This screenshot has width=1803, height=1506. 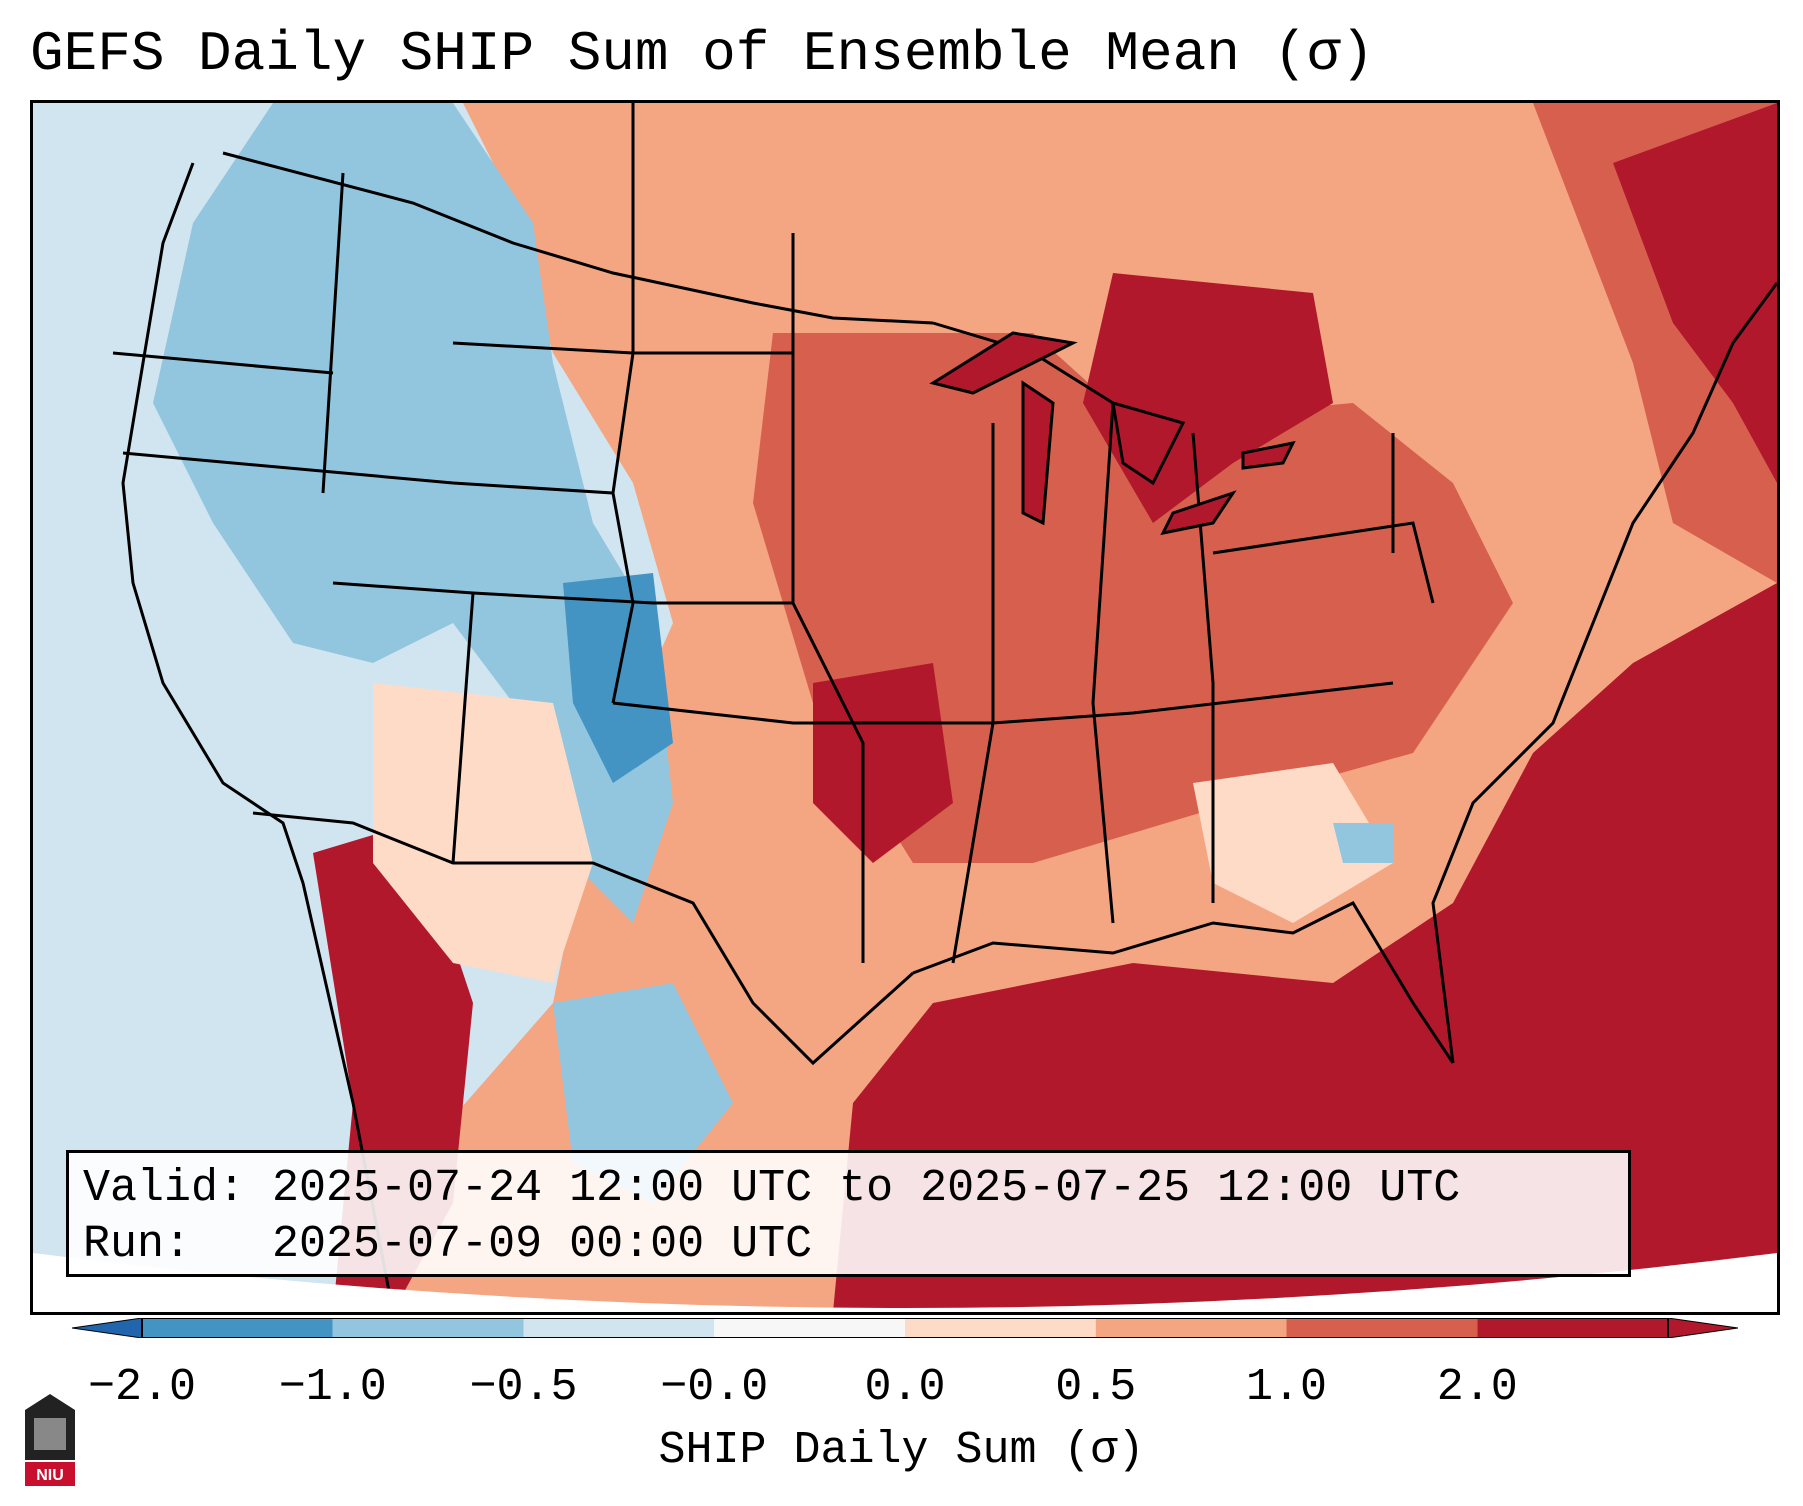 I want to click on state-line-az-nm, so click(x=463, y=728).